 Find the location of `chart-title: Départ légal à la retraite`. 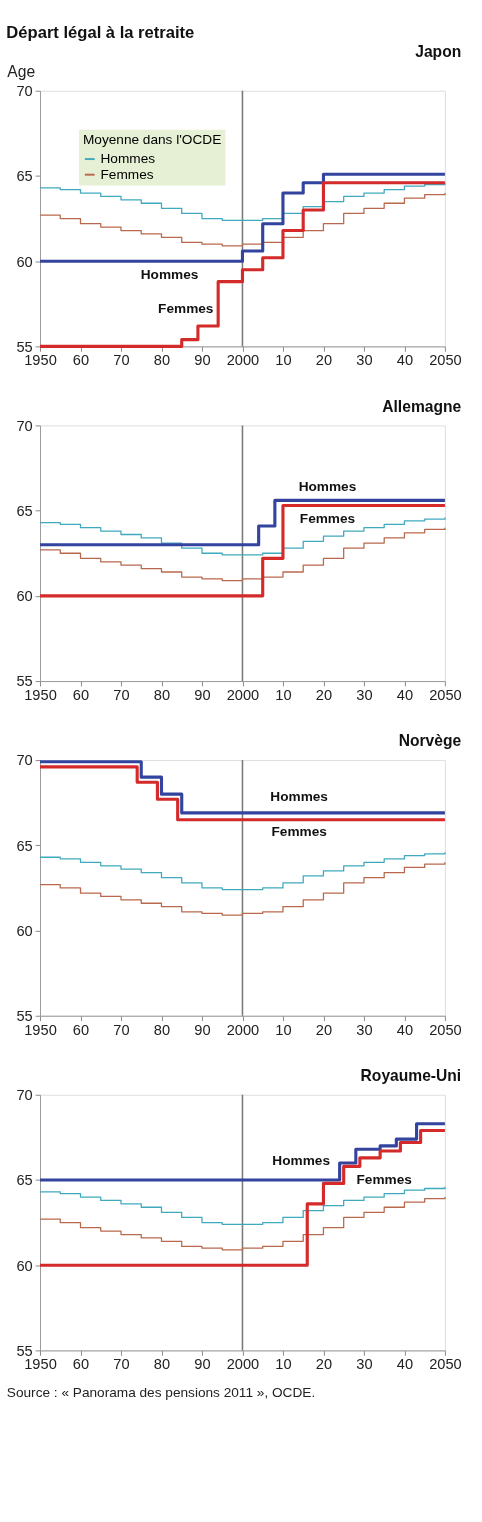

chart-title: Départ légal à la retraite is located at coordinates (100, 32).